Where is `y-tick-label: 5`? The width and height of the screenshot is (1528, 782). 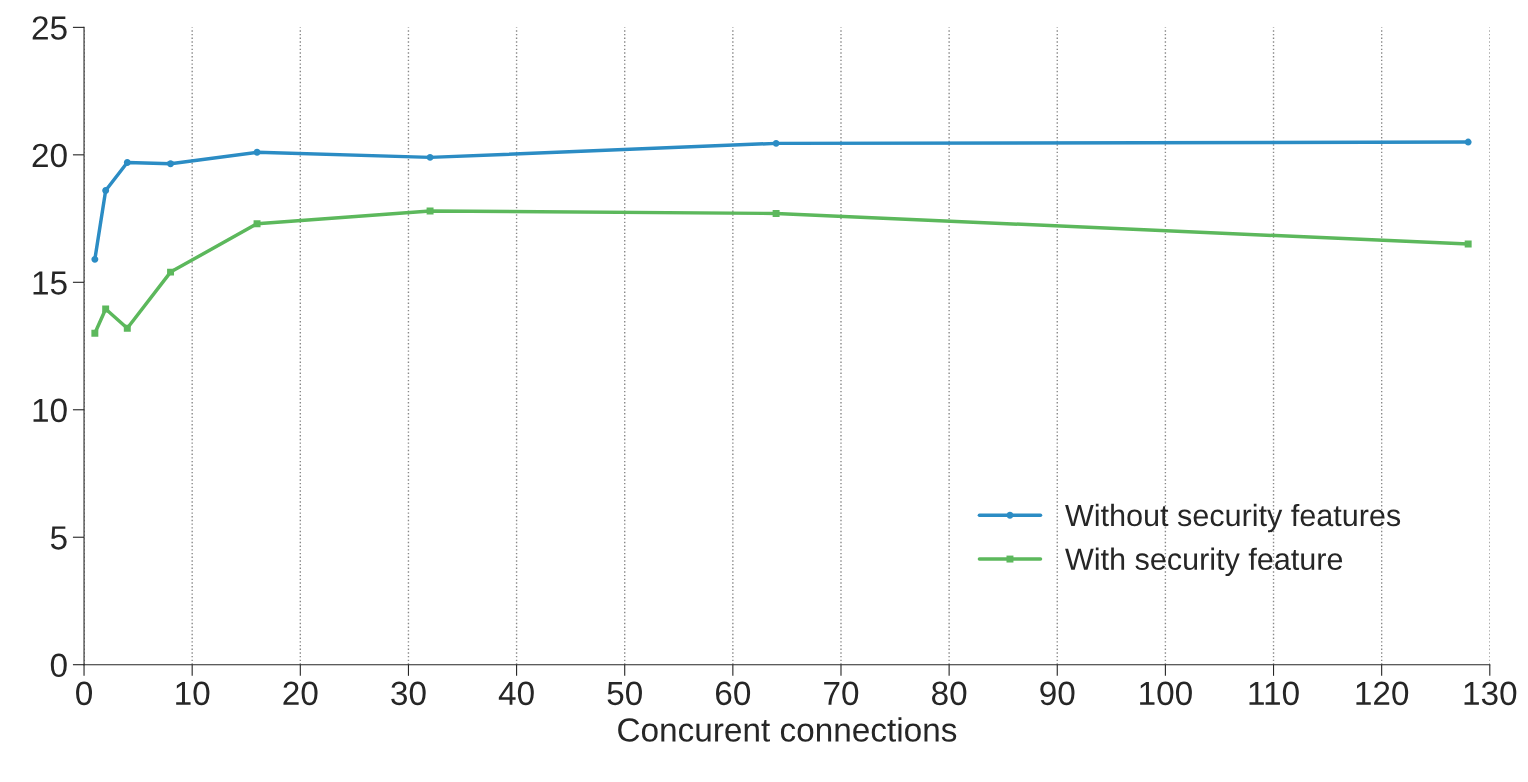
y-tick-label: 5 is located at coordinates (58, 538).